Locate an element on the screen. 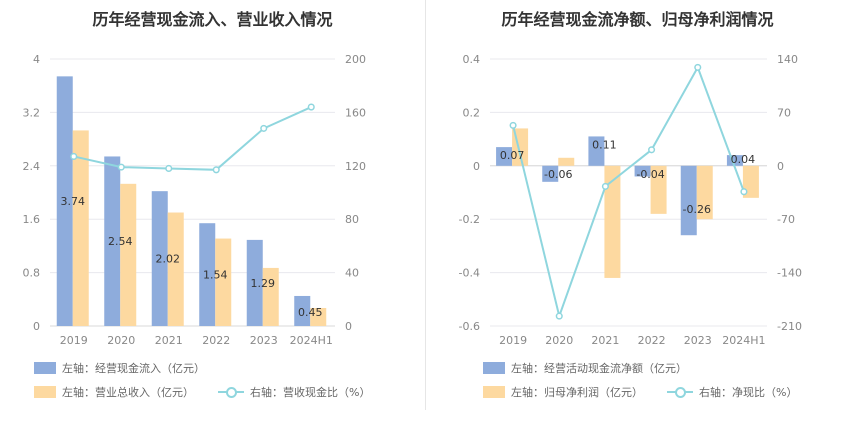 Image resolution: width=850 pixels, height=437 pixels. data-label: -0.04 is located at coordinates (650, 174).